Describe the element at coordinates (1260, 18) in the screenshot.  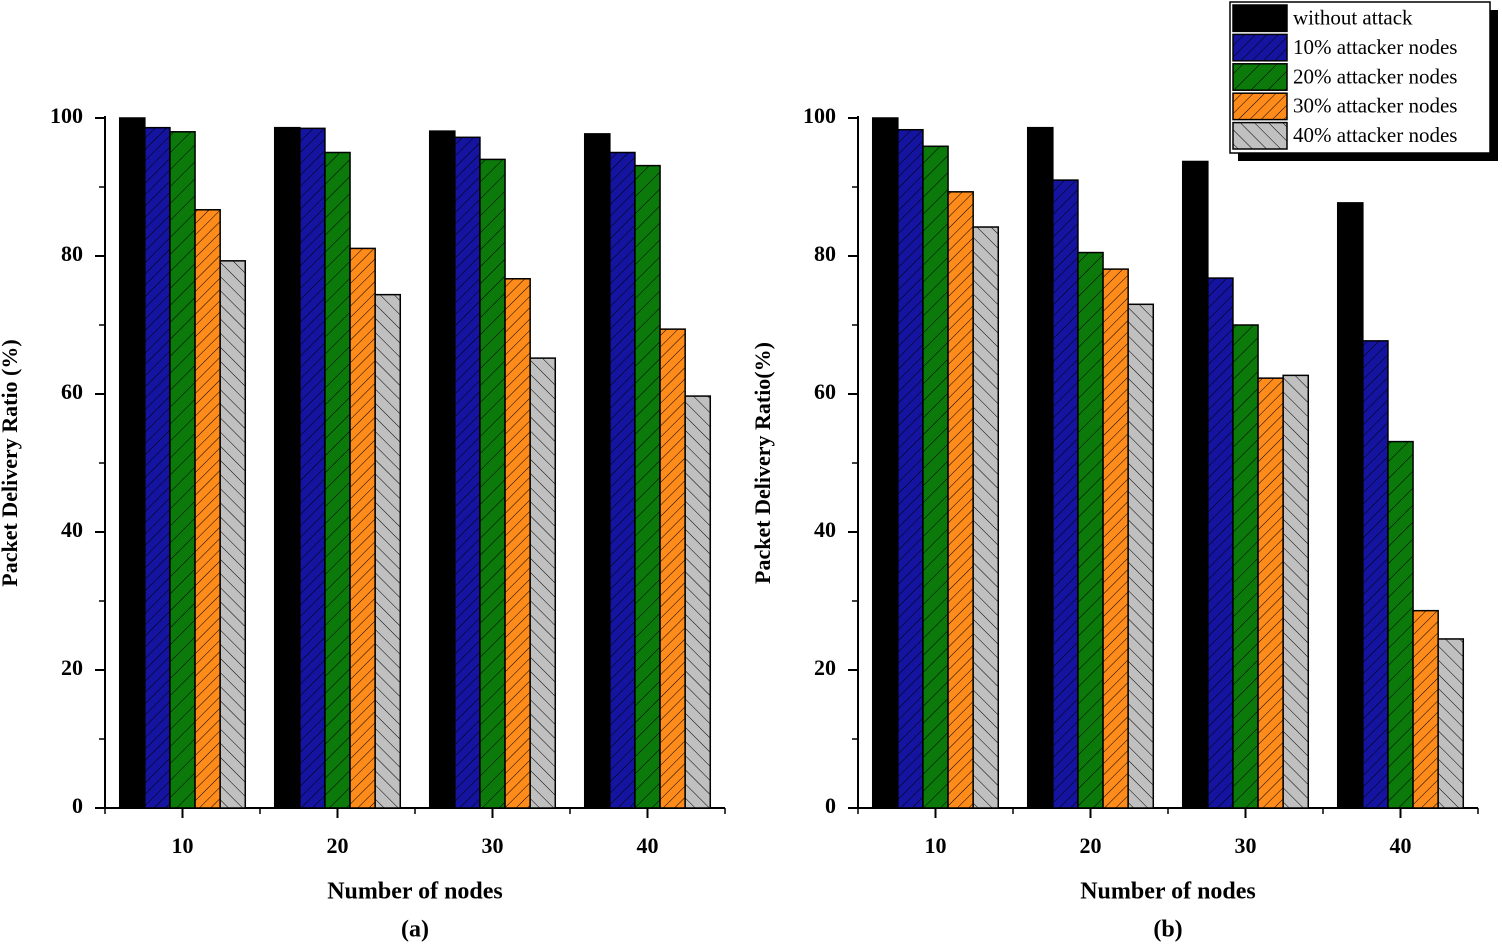
I see `legend-swatch` at that location.